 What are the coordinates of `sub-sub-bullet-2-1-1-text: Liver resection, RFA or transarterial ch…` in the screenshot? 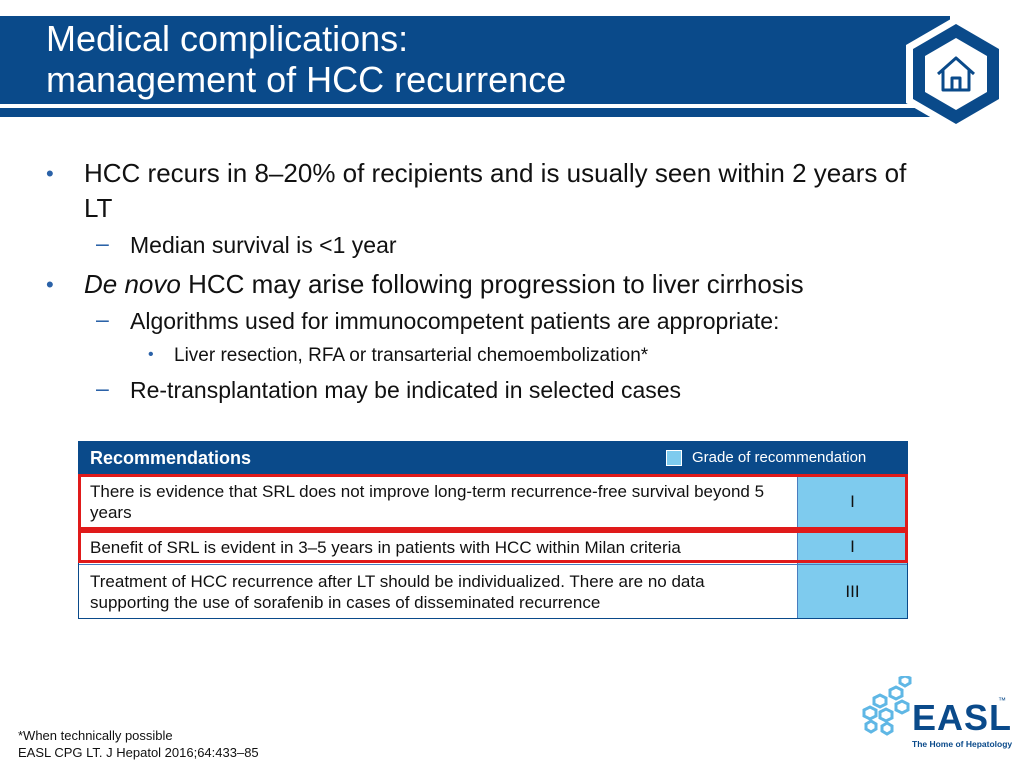 It's located at (411, 355).